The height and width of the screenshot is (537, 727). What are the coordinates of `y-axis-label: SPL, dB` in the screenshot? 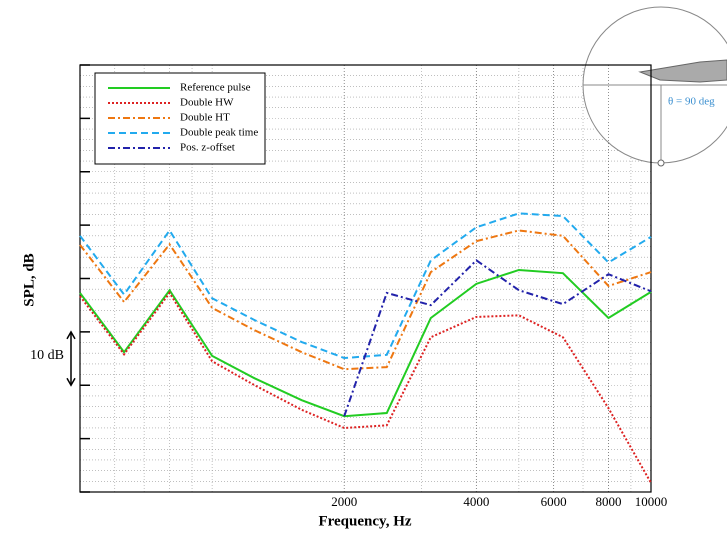 It's located at (29, 279).